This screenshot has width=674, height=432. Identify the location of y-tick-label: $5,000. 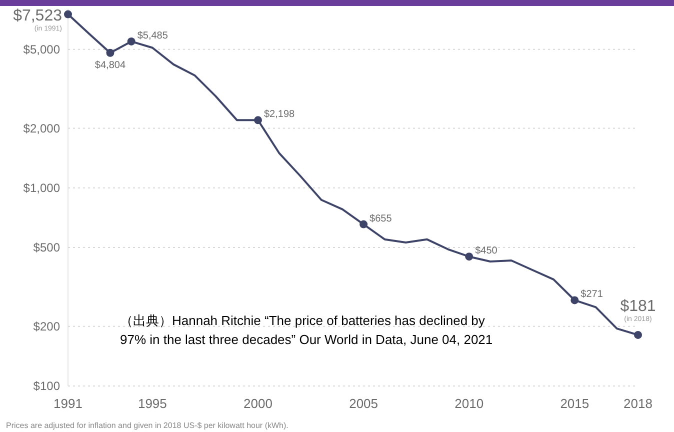
(41, 49).